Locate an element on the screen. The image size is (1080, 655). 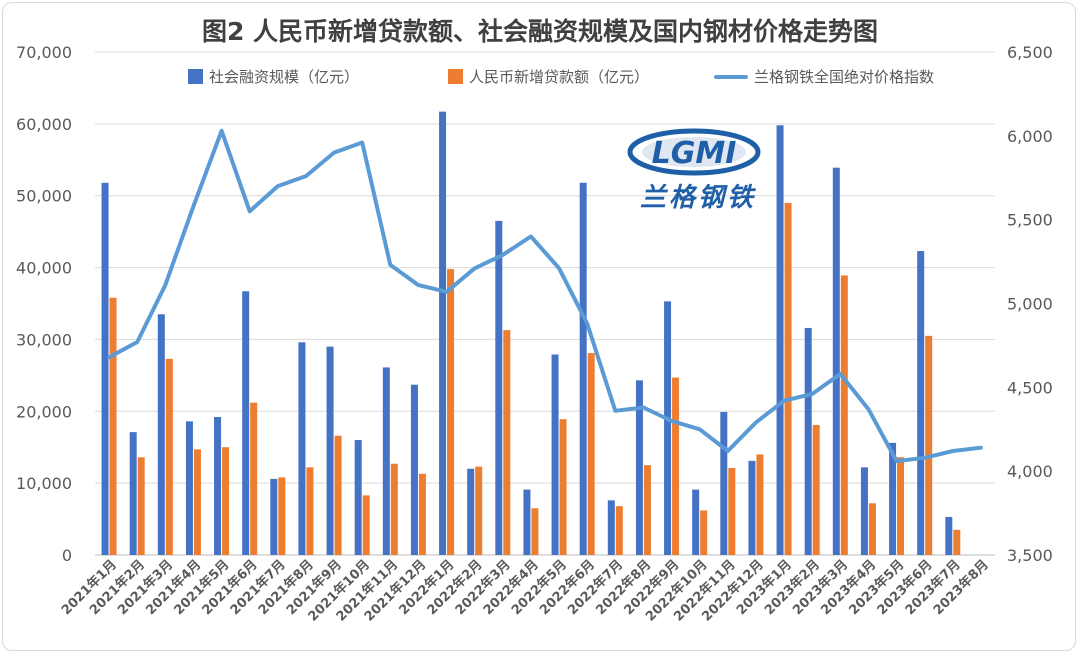
y-left-tick-label: 70,000 is located at coordinates (44, 52).